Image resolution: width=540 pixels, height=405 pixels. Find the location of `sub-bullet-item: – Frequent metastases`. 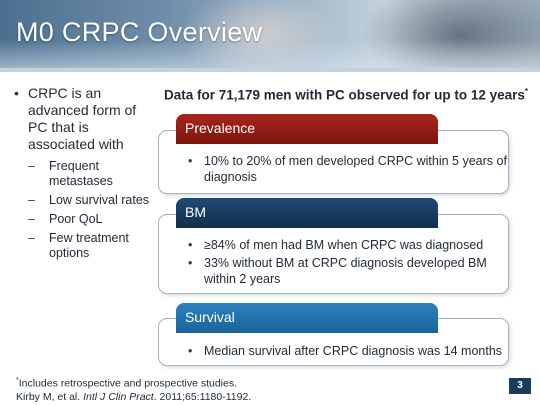

sub-bullet-item: – Frequent metastases is located at coordinates (84, 174).